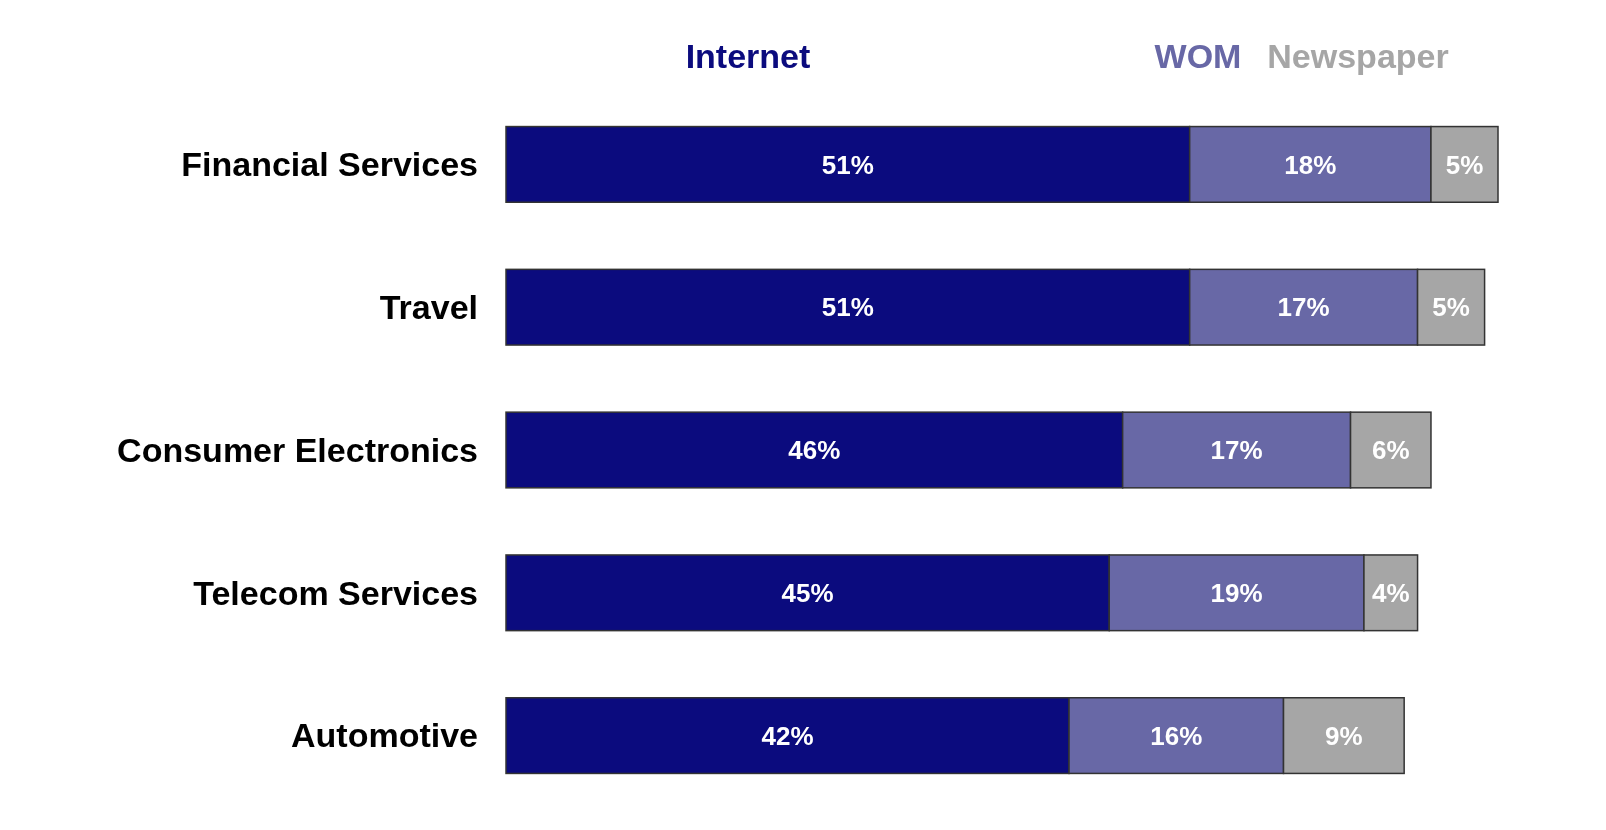  What do you see at coordinates (335, 592) in the screenshot?
I see `y-tick-label: Telecom Services` at bounding box center [335, 592].